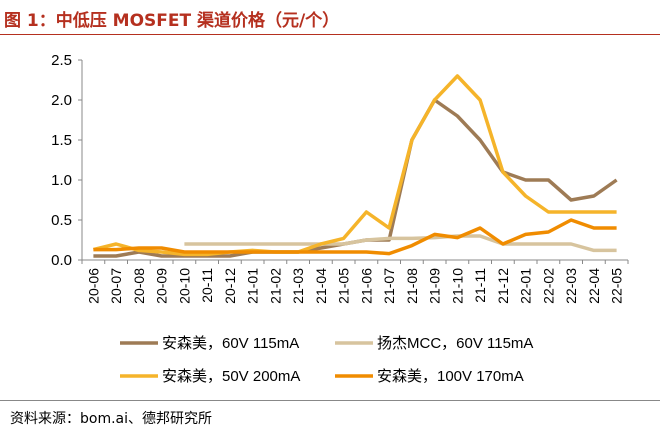 The width and height of the screenshot is (660, 440). I want to click on y-tick-label: 1.5, so click(61, 140).